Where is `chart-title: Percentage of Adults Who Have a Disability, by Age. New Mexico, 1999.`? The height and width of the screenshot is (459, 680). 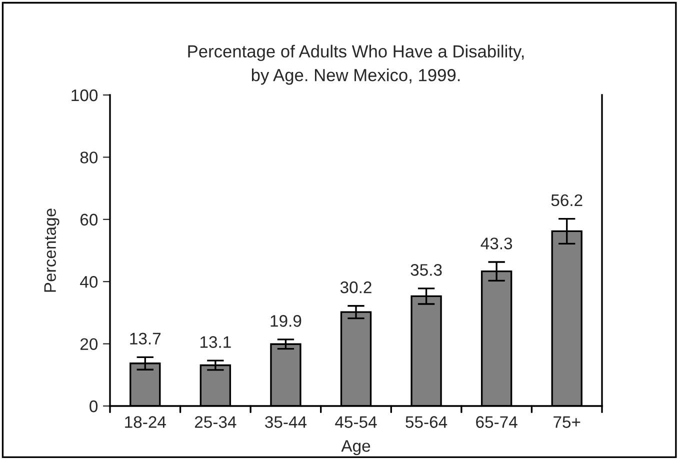 chart-title: Percentage of Adults Who Have a Disability, by Age. New Mexico, 1999. is located at coordinates (356, 64).